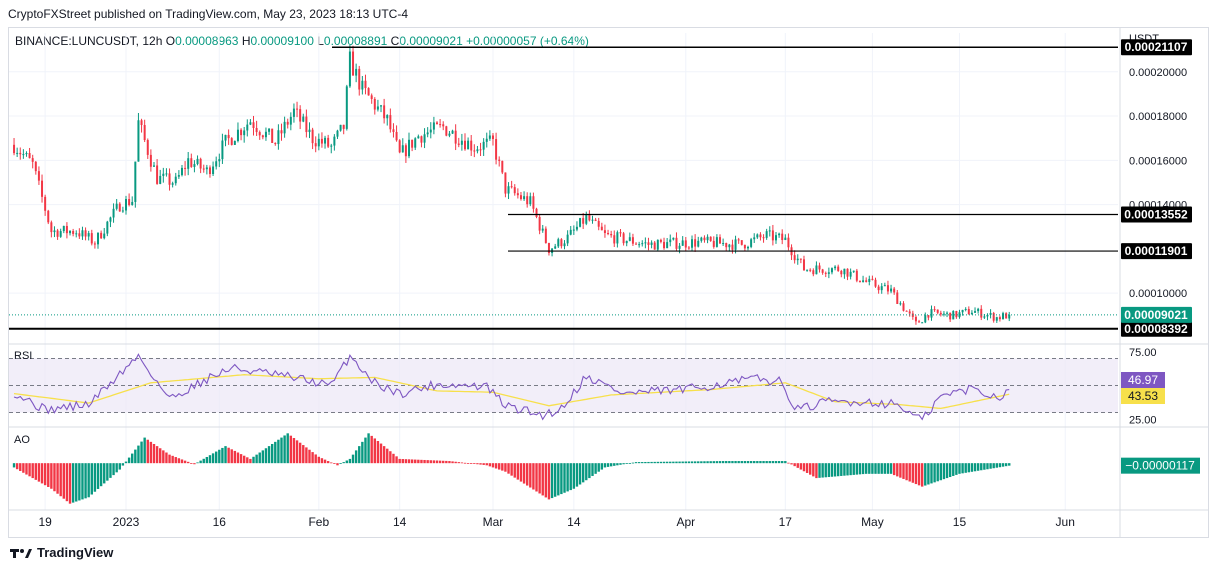  Describe the element at coordinates (685, 522) in the screenshot. I see `time-tick-label: Apr` at that location.